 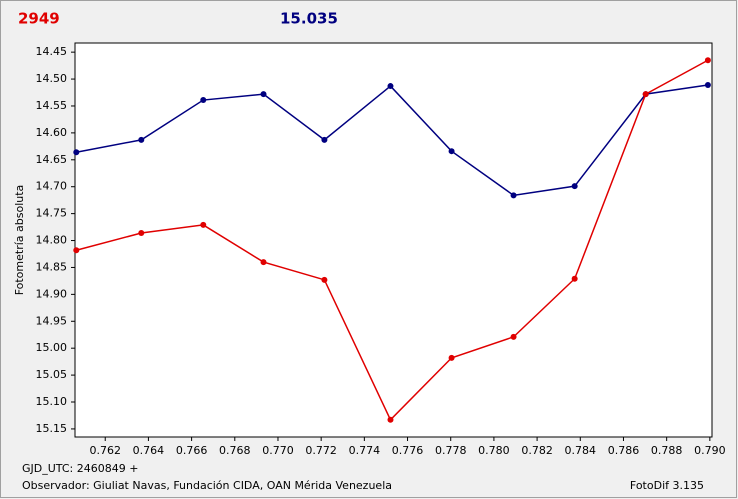 What do you see at coordinates (624, 450) in the screenshot?
I see `x-tick-label: 0.786` at bounding box center [624, 450].